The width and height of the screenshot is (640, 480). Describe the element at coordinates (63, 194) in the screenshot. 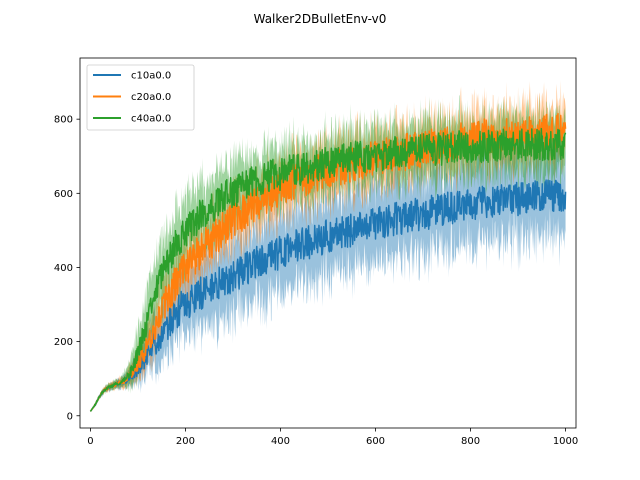

I see `y-tick-label: 600` at that location.